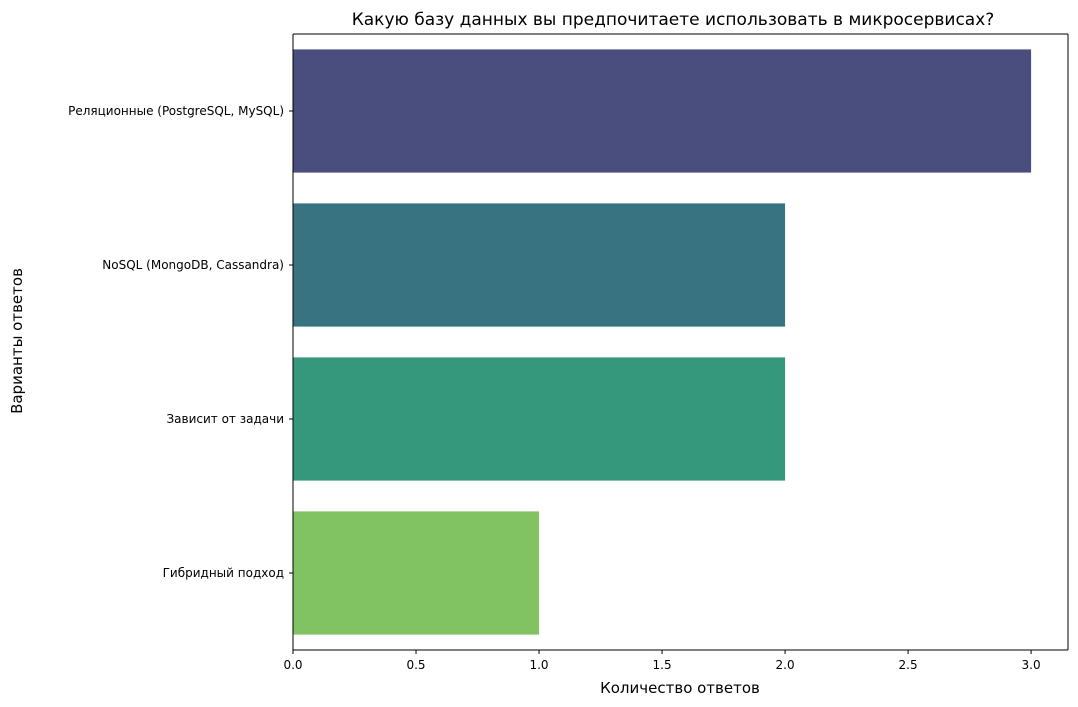 Image resolution: width=1078 pixels, height=707 pixels. Describe the element at coordinates (415, 665) in the screenshot. I see `x-tick-label: 0.5` at that location.